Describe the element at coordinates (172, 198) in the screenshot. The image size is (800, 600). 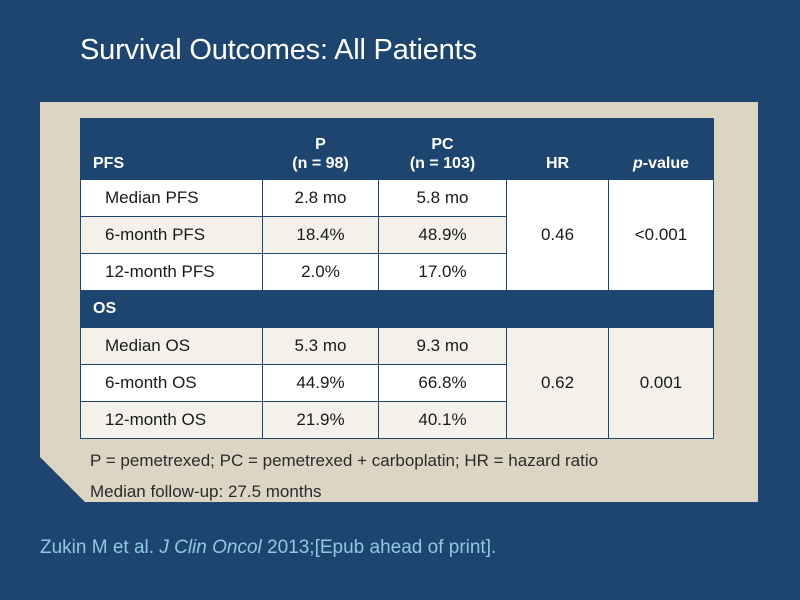
I see `row-label: Median PFS` at that location.